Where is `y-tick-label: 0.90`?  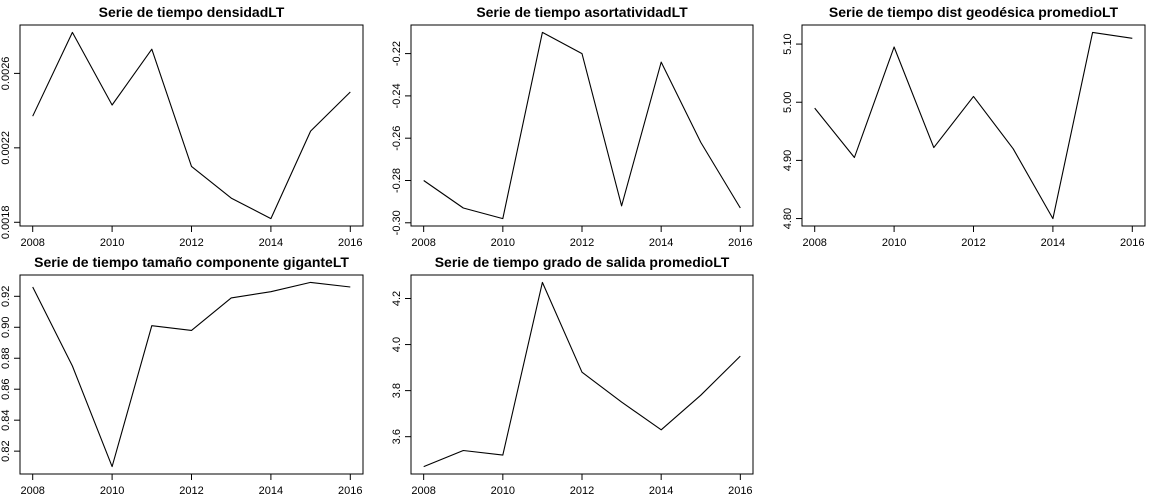 y-tick-label: 0.90 is located at coordinates (6, 327).